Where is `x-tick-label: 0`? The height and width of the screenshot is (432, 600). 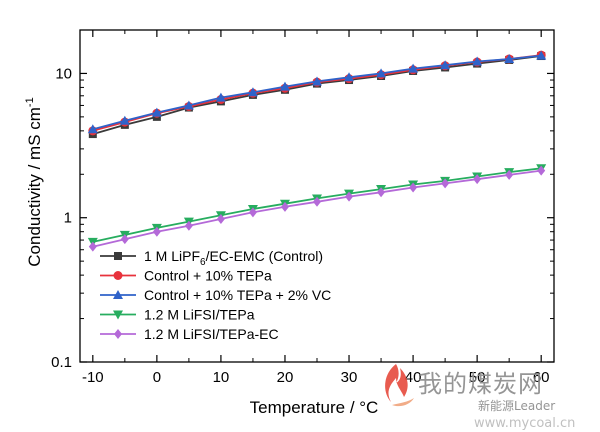 x-tick-label: 0 is located at coordinates (157, 377).